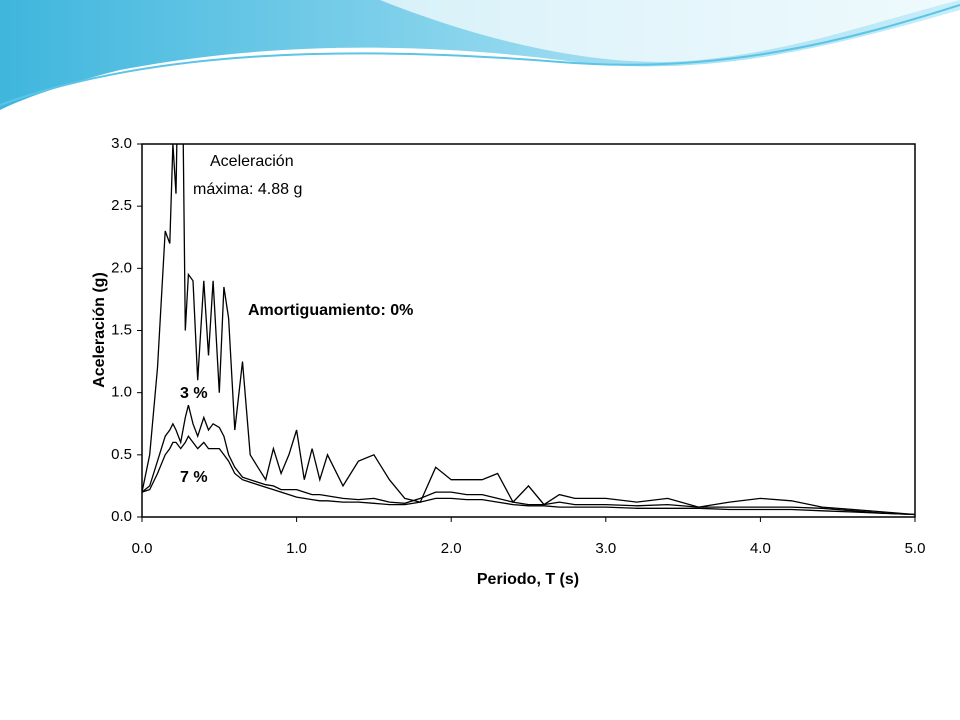  What do you see at coordinates (142, 548) in the screenshot?
I see `x-tick-label: 0.0` at bounding box center [142, 548].